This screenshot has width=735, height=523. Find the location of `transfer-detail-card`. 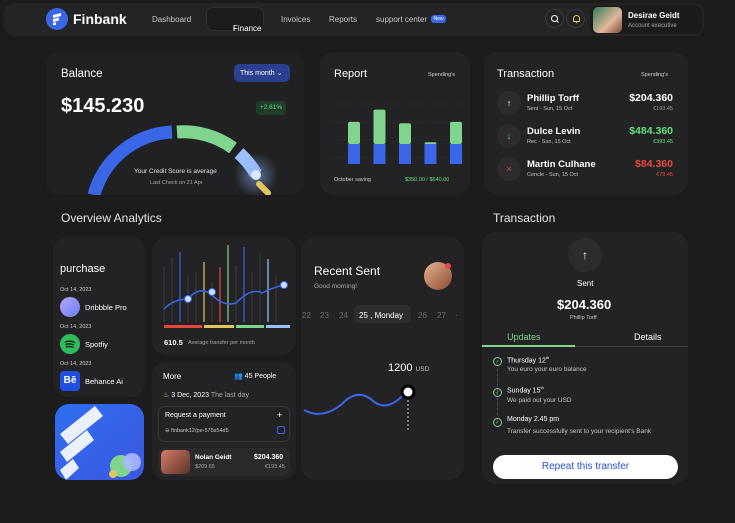

transfer-detail-card is located at coordinates (585, 358).